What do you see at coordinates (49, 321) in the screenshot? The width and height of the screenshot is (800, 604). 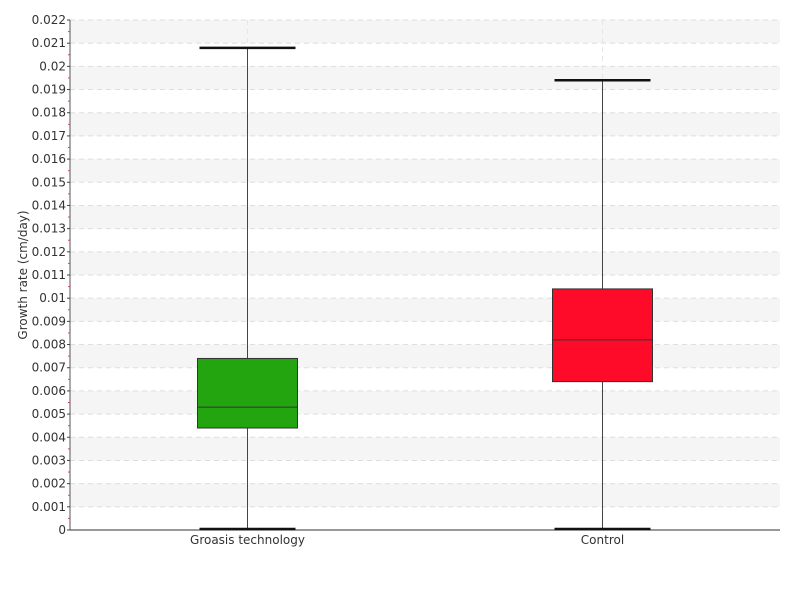 I see `y-tick-label: 0.009` at bounding box center [49, 321].